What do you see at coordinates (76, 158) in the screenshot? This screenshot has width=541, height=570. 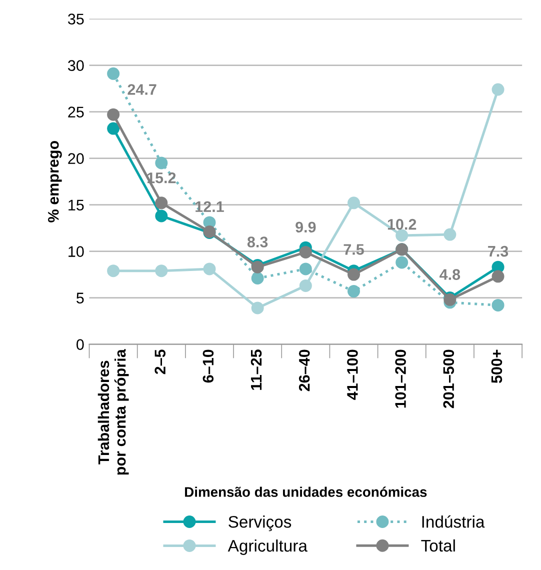 I see `y-tick-label: 20` at bounding box center [76, 158].